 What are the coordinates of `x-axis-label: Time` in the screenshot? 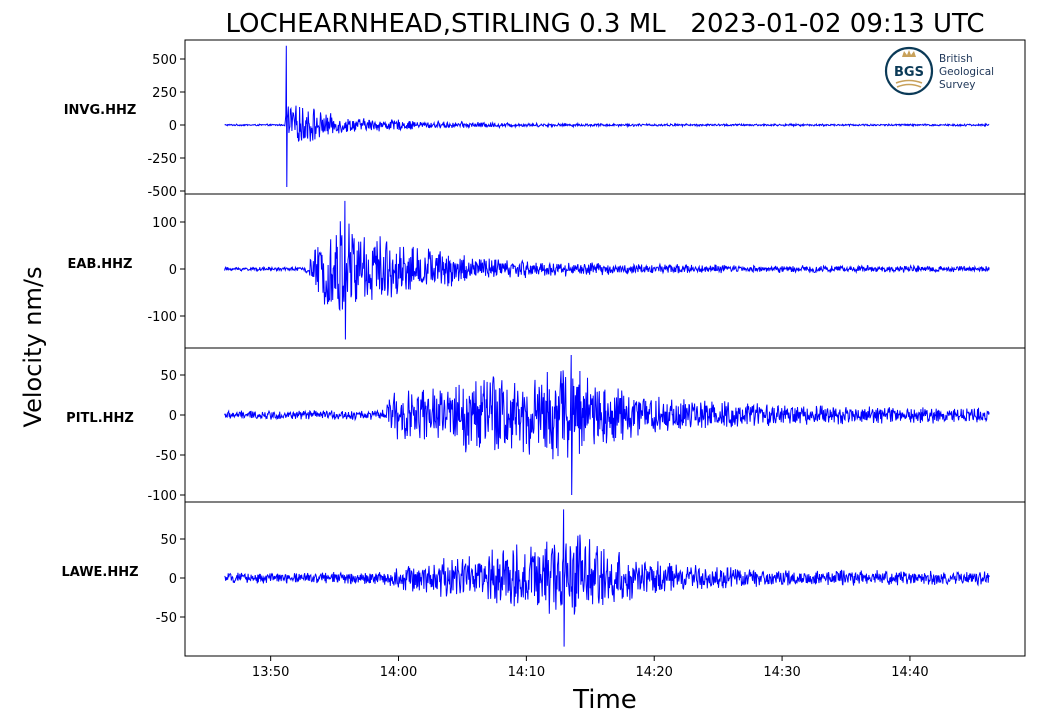 It's located at (604, 700).